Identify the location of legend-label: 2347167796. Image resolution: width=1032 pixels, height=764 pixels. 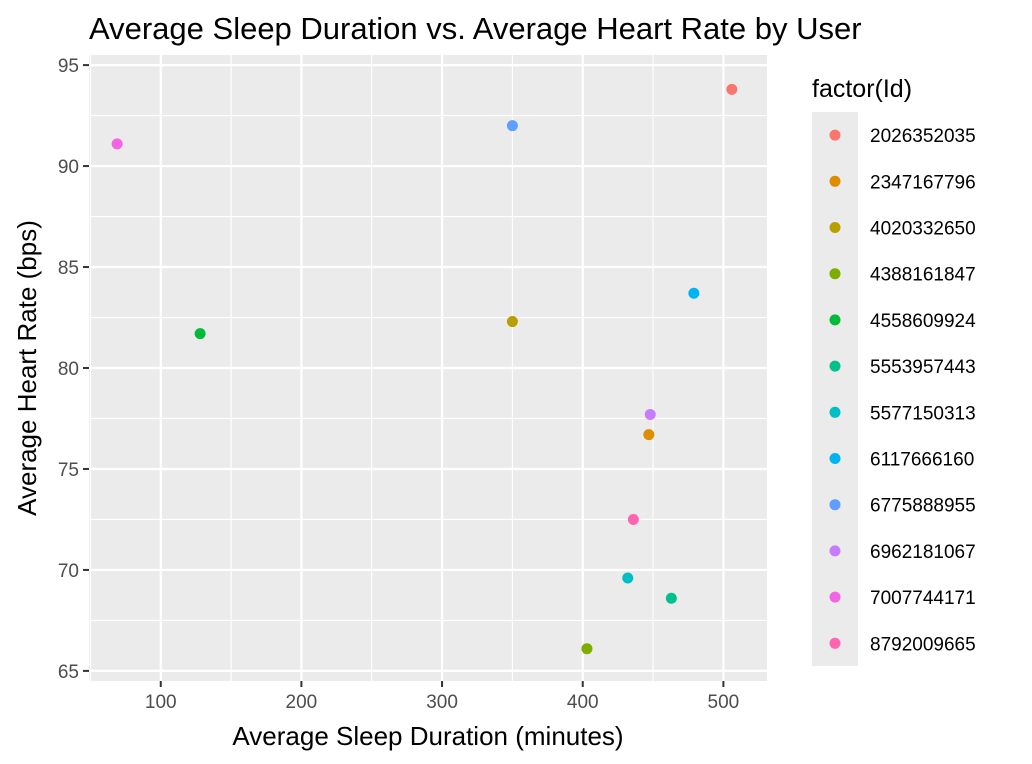
(923, 182).